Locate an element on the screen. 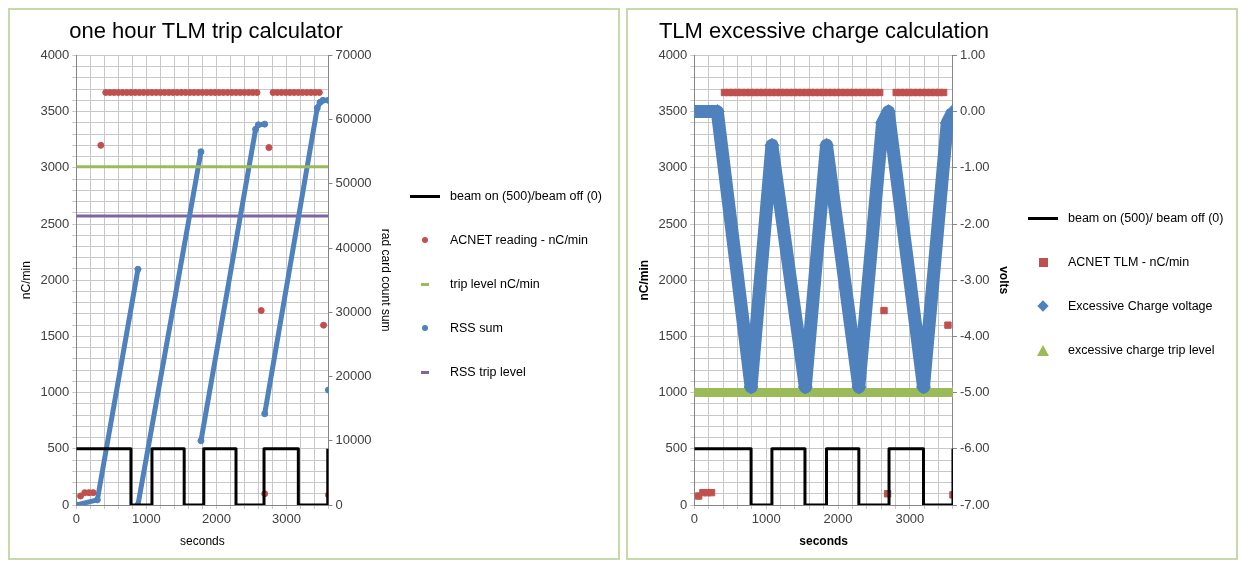 This screenshot has height=569, width=1239. y2-tick-label: -6.00 is located at coordinates (974, 448).